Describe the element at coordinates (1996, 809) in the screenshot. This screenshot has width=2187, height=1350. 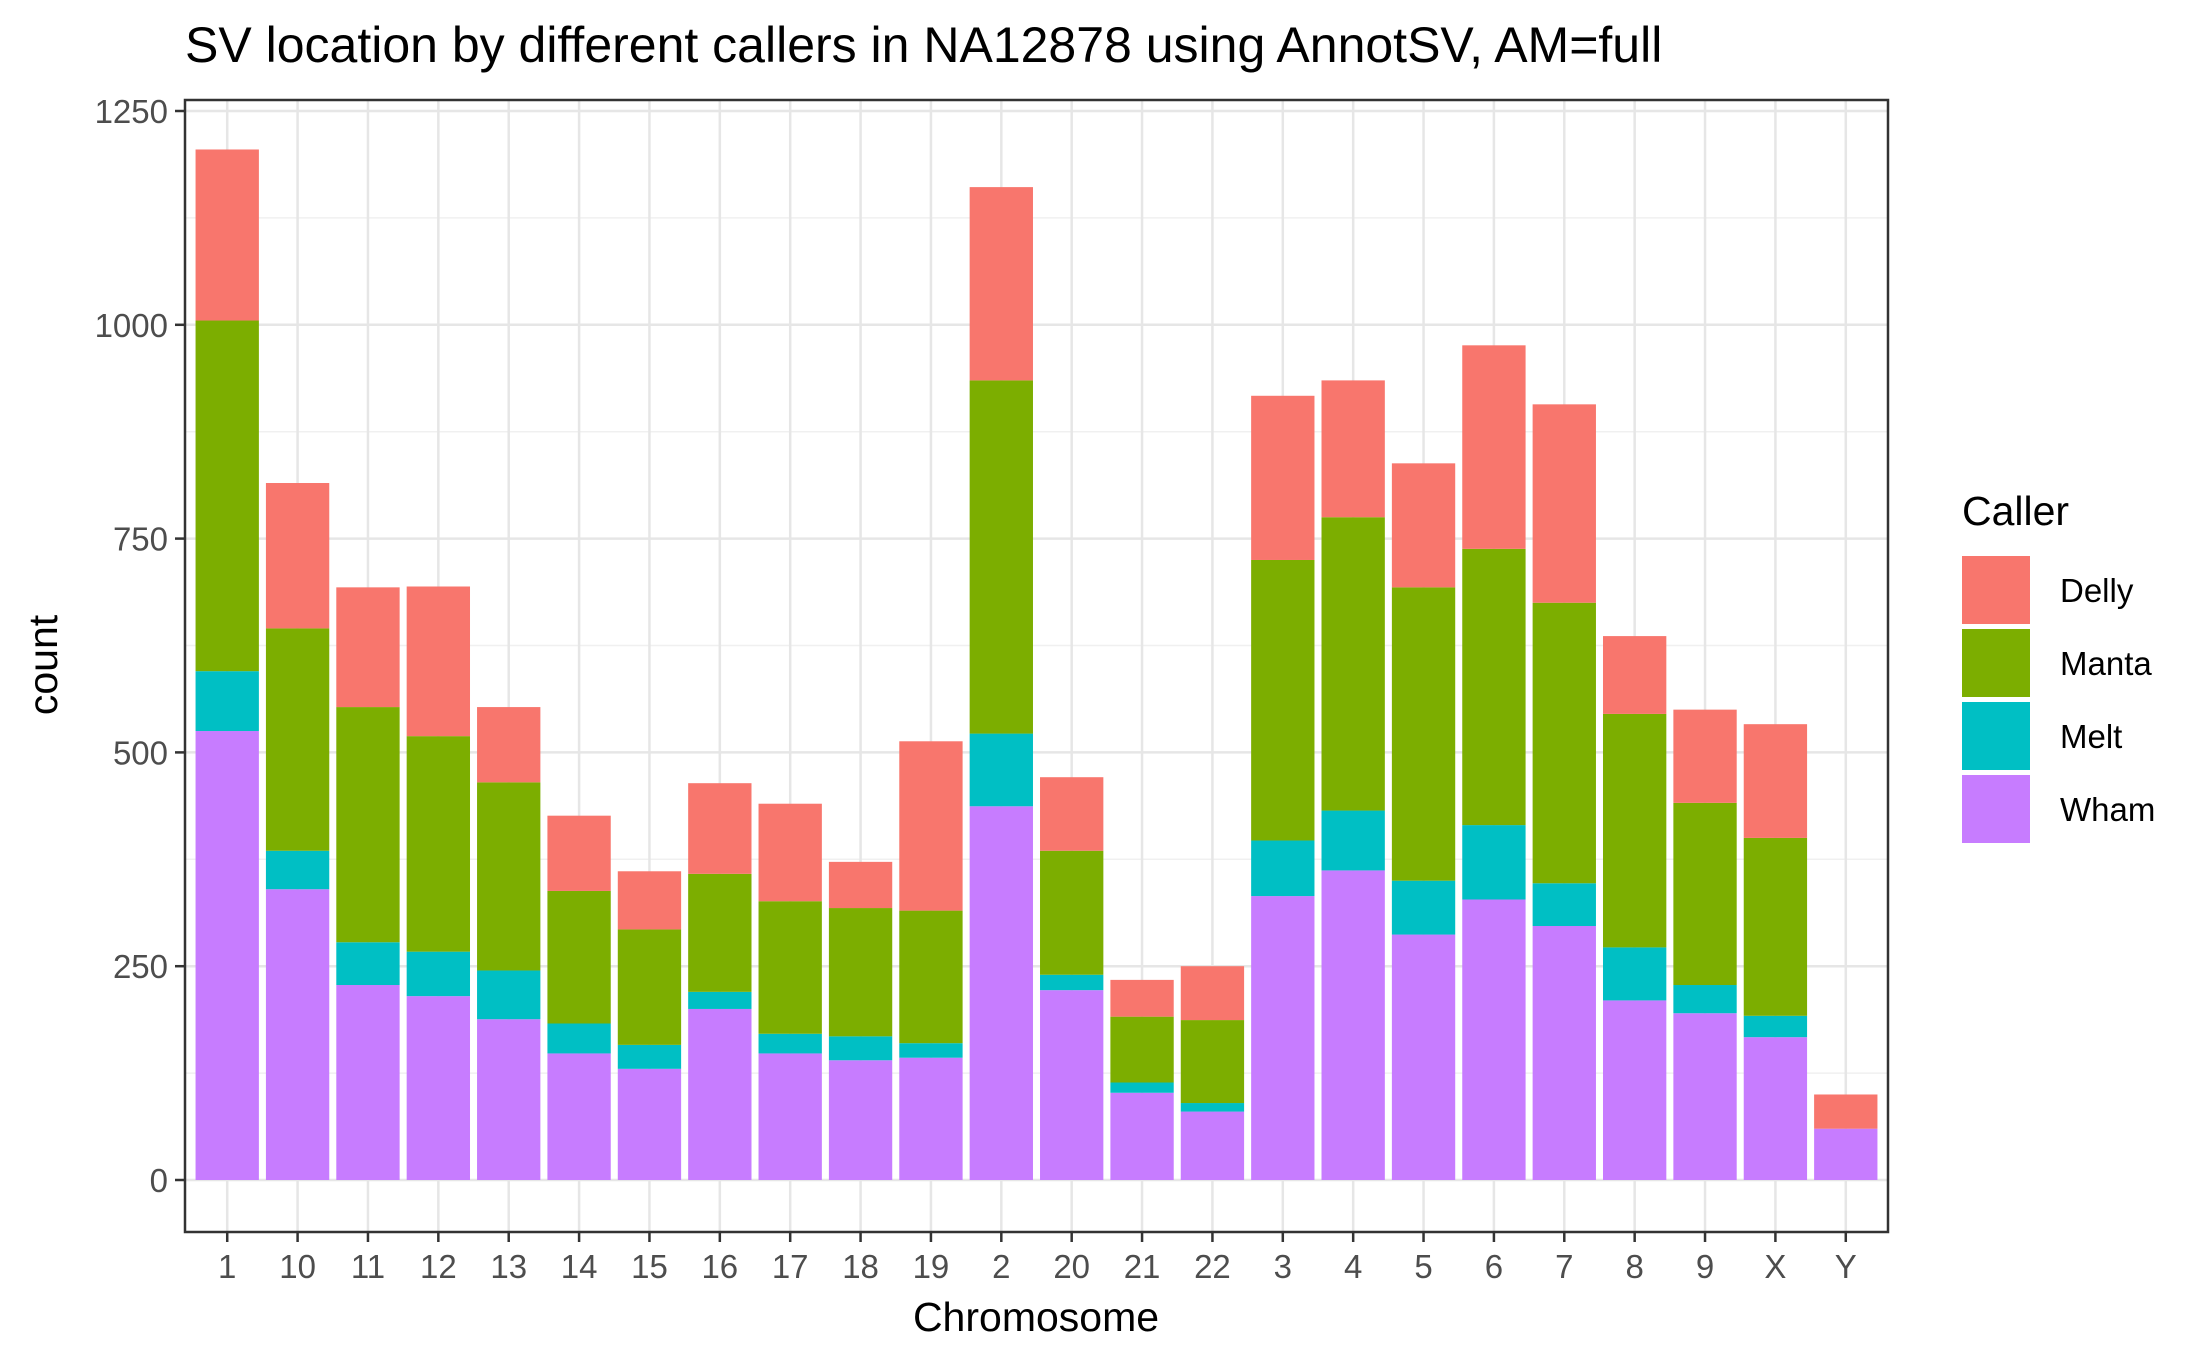
I see `legend-swatch-wham` at that location.